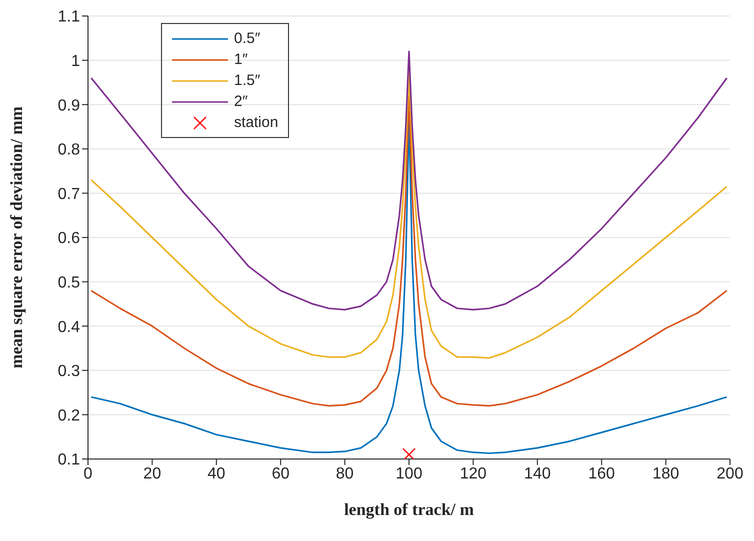 The height and width of the screenshot is (541, 754). I want to click on y-tick-label: 0.4, so click(69, 327).